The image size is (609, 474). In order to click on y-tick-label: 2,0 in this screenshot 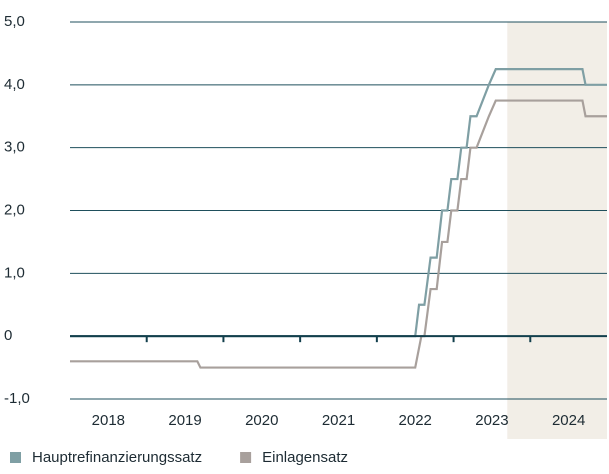, I will do `click(14, 209)`.